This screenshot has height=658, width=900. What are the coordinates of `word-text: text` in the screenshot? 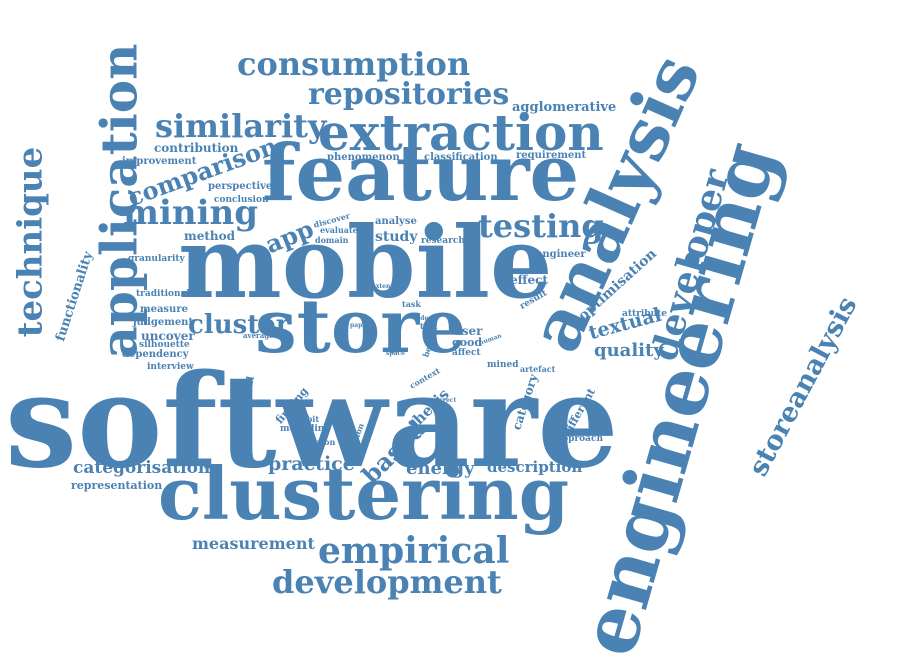 It's located at (429, 326).